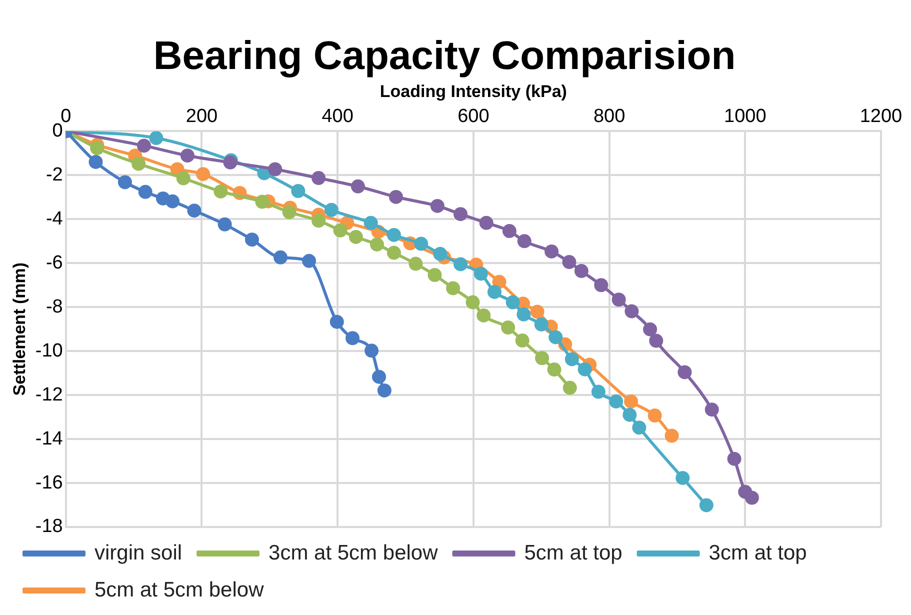 The height and width of the screenshot is (615, 911). I want to click on legend-label: 3cm at 5cm below, so click(353, 552).